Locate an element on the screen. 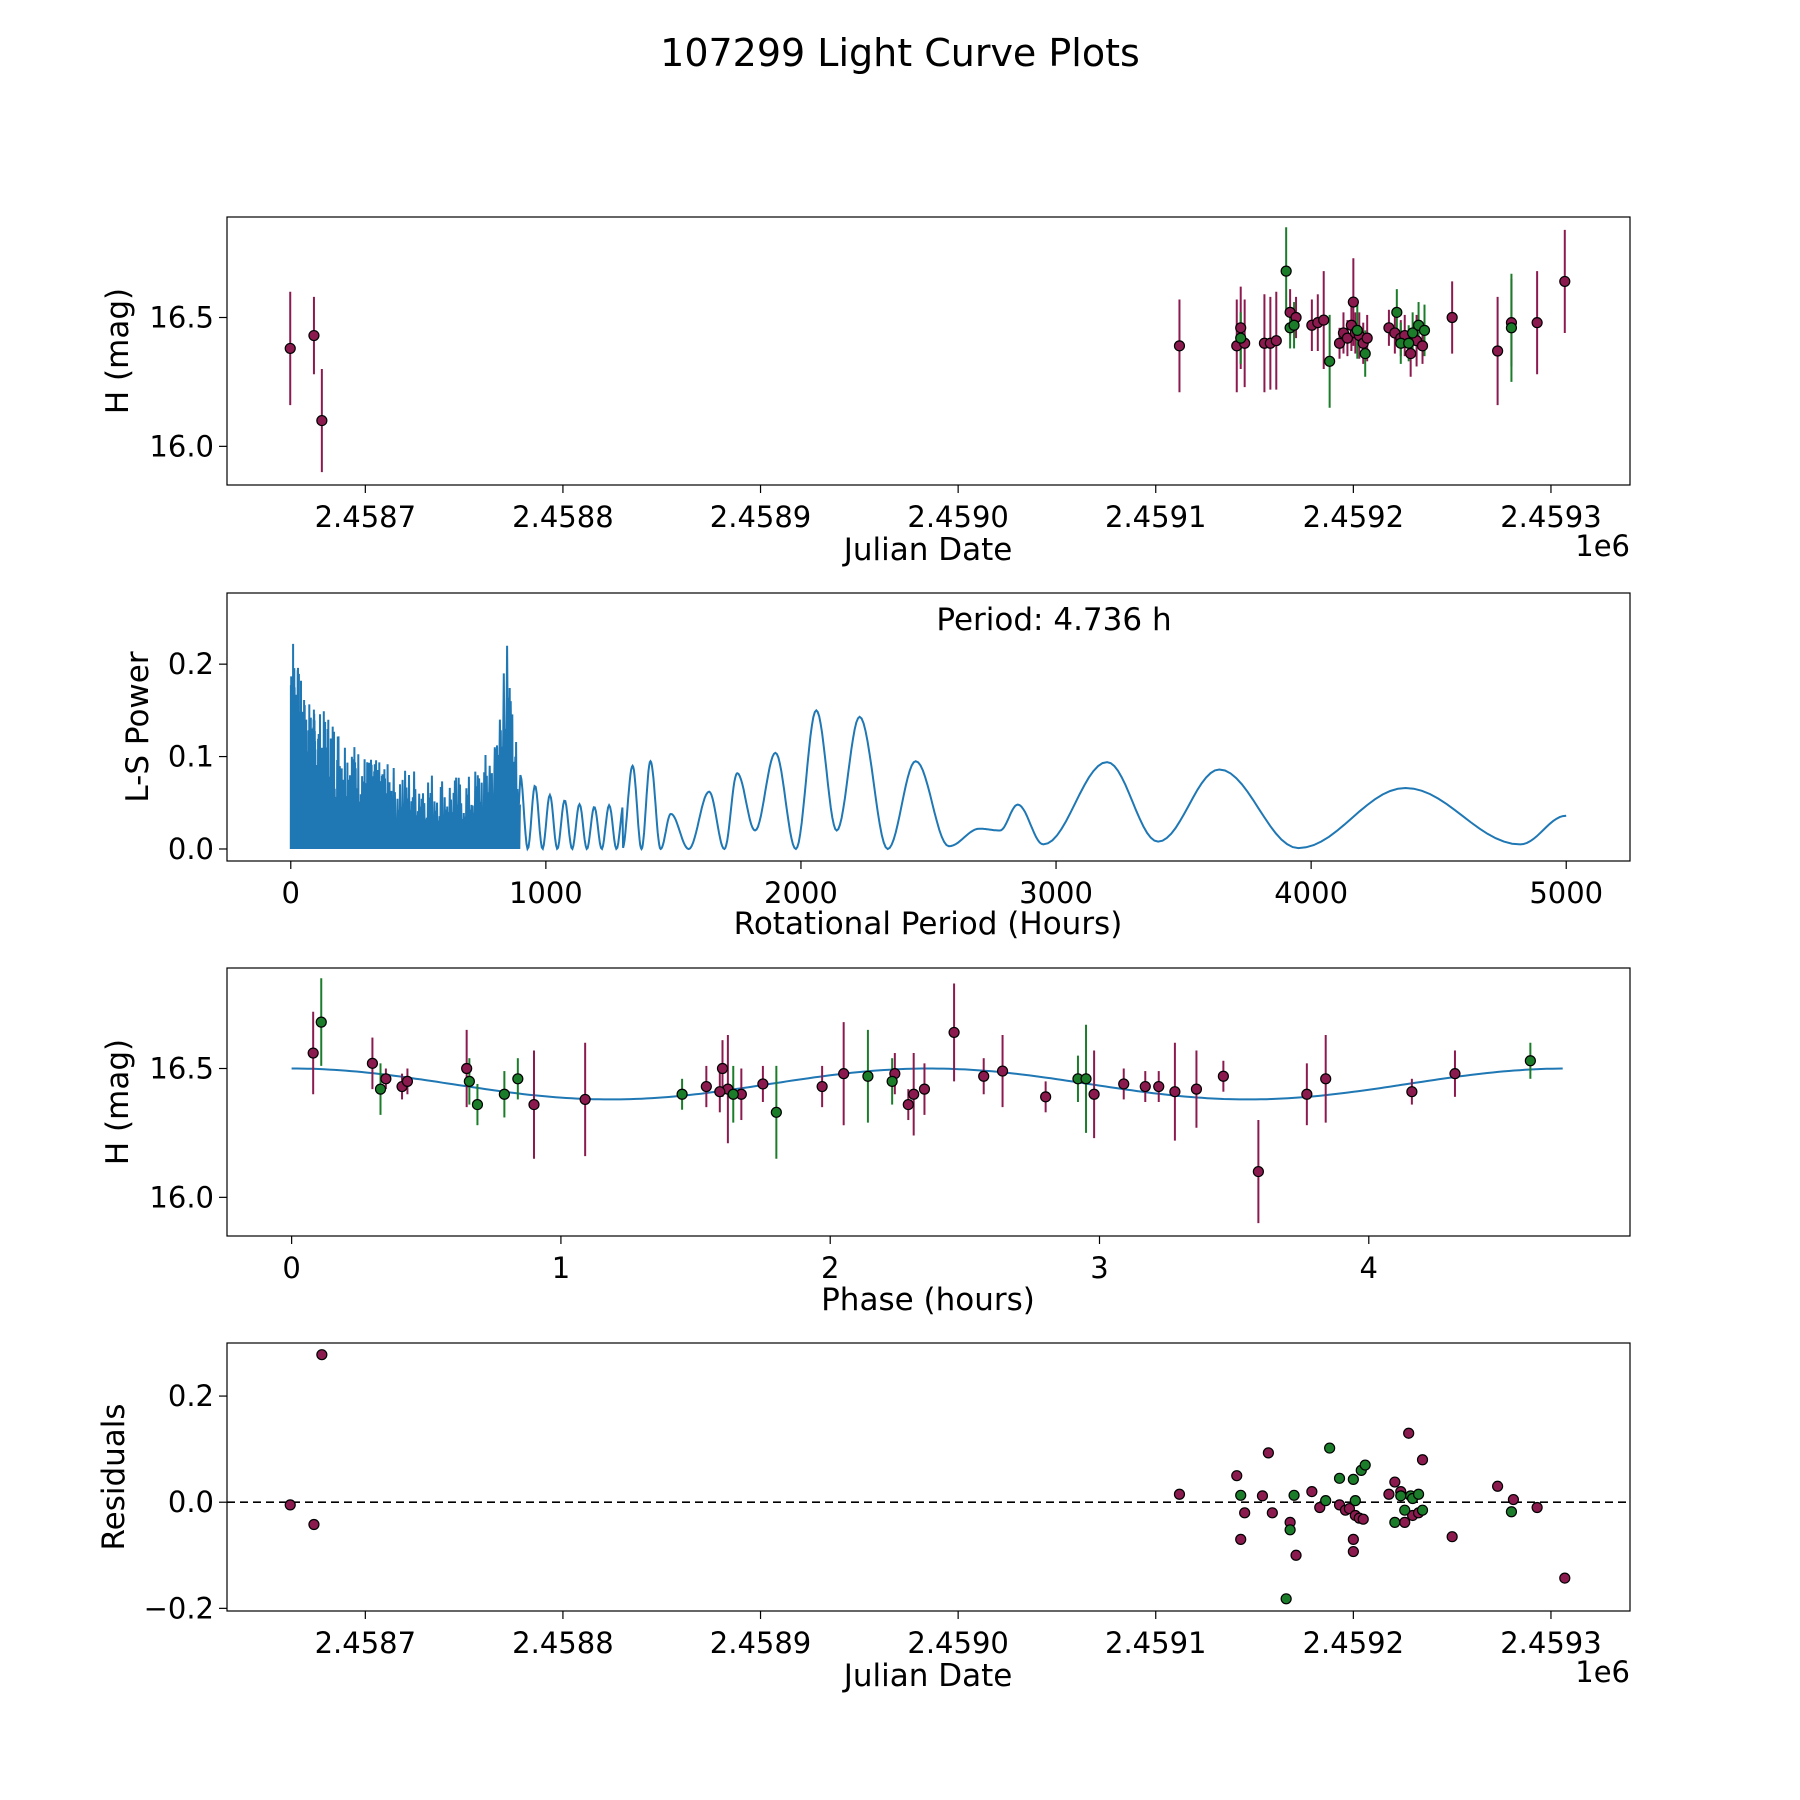  residuals-frame is located at coordinates (928, 1477).